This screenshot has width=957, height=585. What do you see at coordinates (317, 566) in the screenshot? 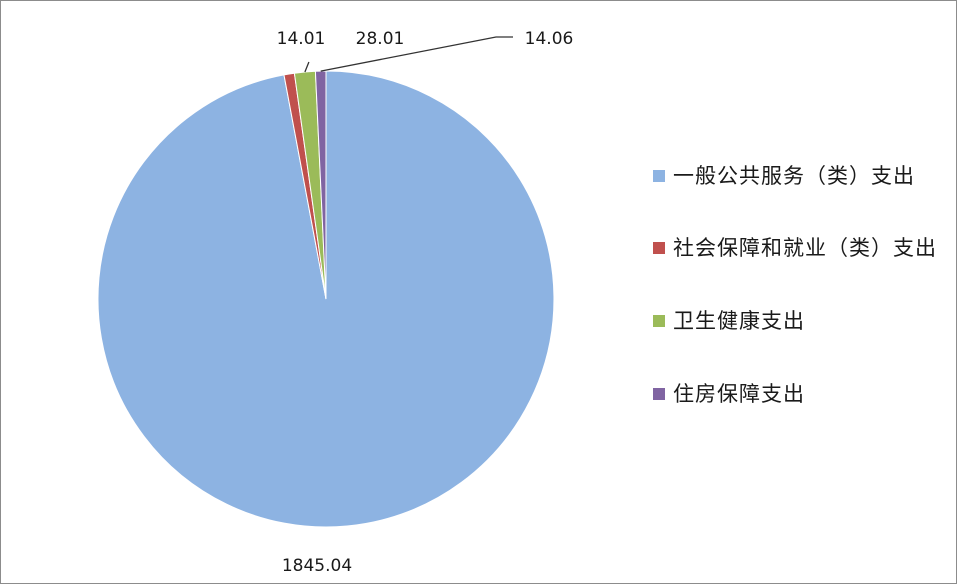
I see `data-label-yiban: 1845.04` at bounding box center [317, 566].